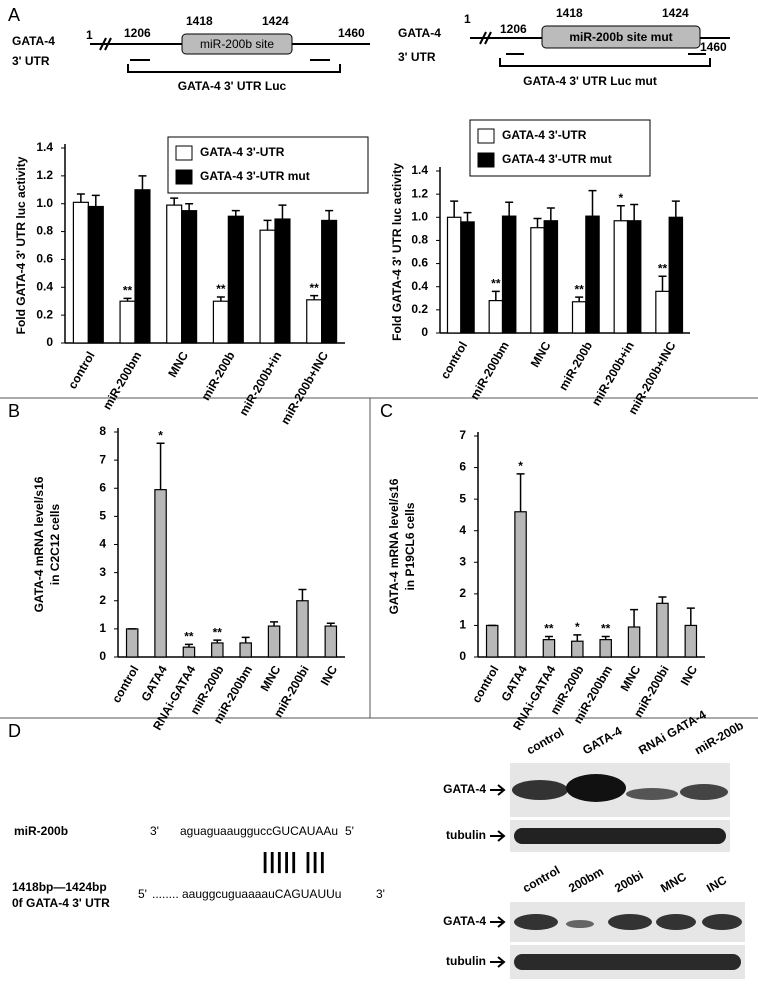 Image resolution: width=758 pixels, height=984 pixels. Describe the element at coordinates (410, 546) in the screenshot. I see `y-axis-title: in P19CL6 cells` at that location.